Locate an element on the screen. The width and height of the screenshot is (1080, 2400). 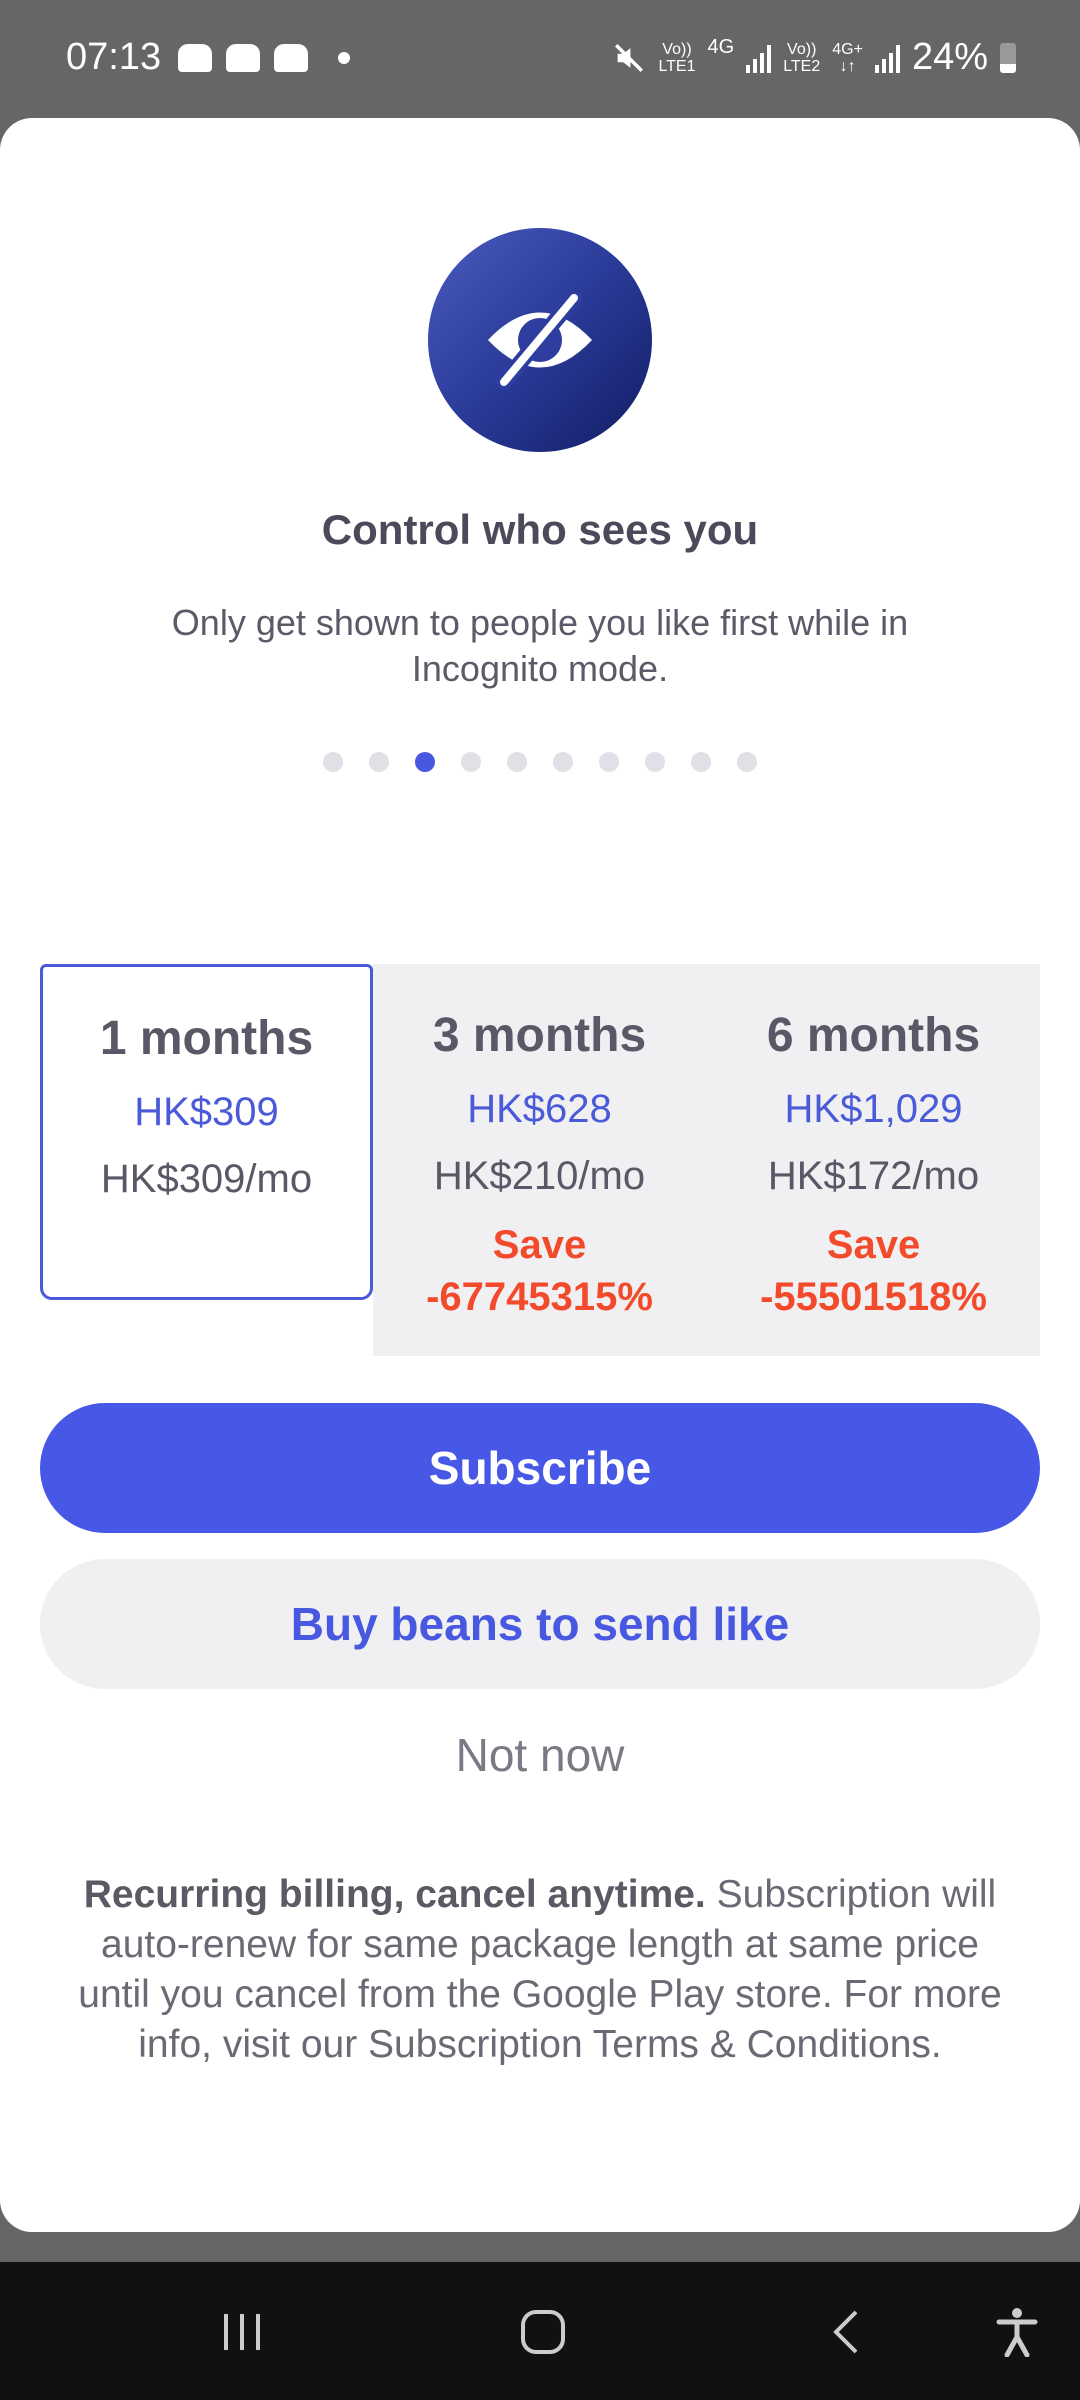
navigation-bar is located at coordinates (540, 2331).